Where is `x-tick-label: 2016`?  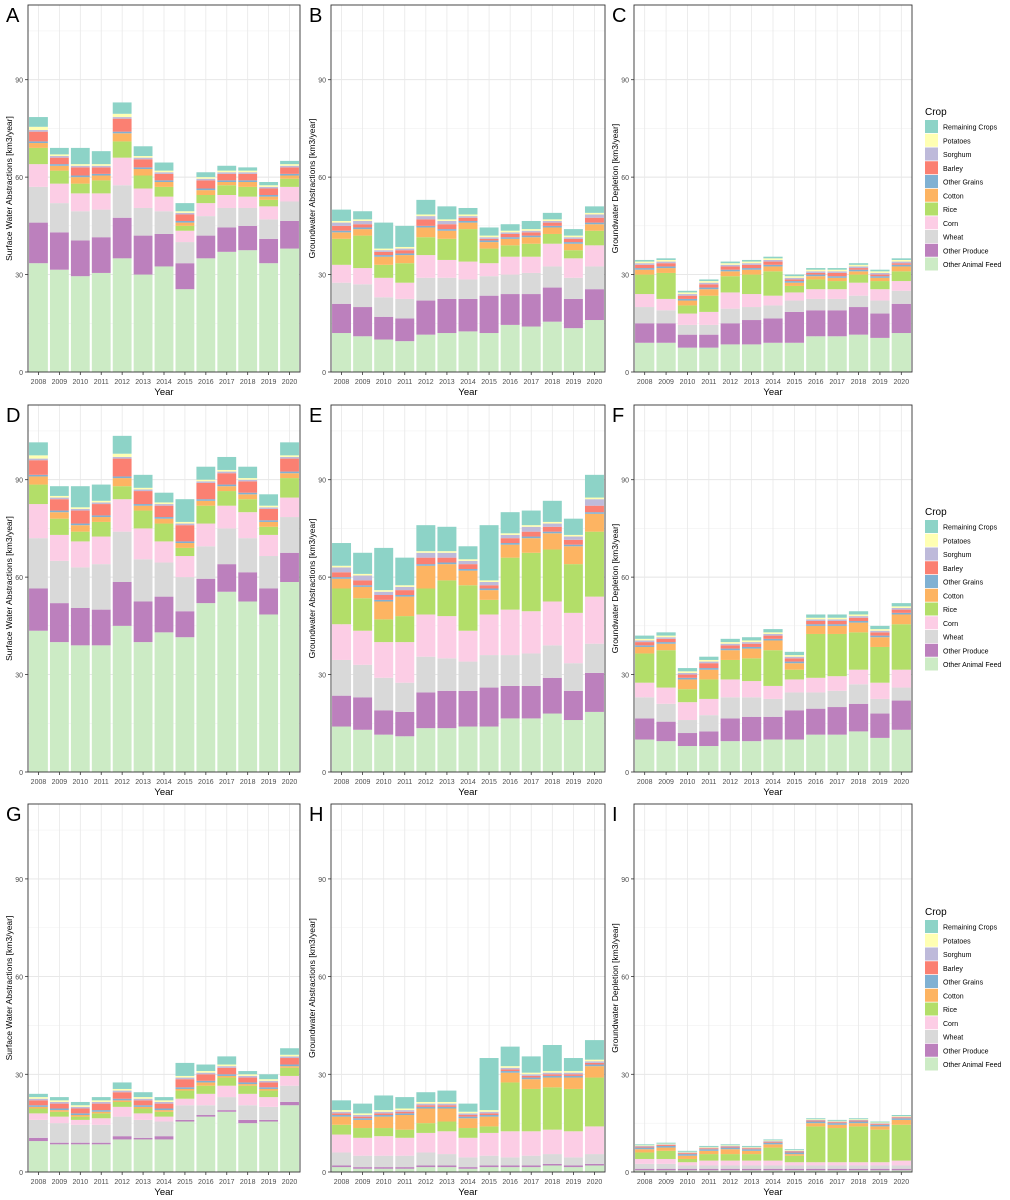 x-tick-label: 2016 is located at coordinates (816, 382).